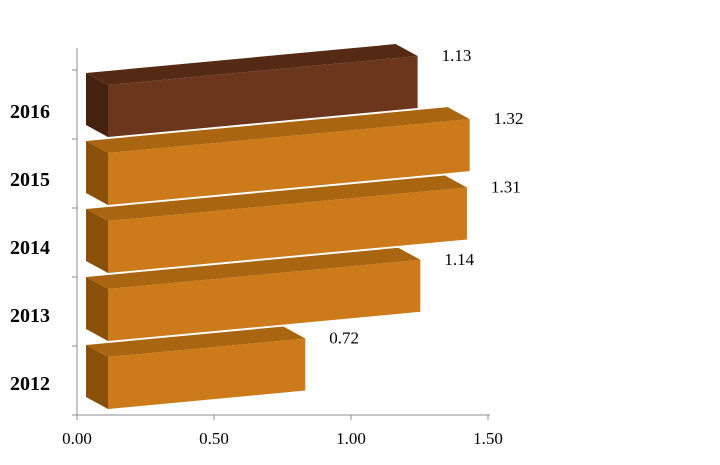 The image size is (720, 465). I want to click on bar-2014, so click(276, 224).